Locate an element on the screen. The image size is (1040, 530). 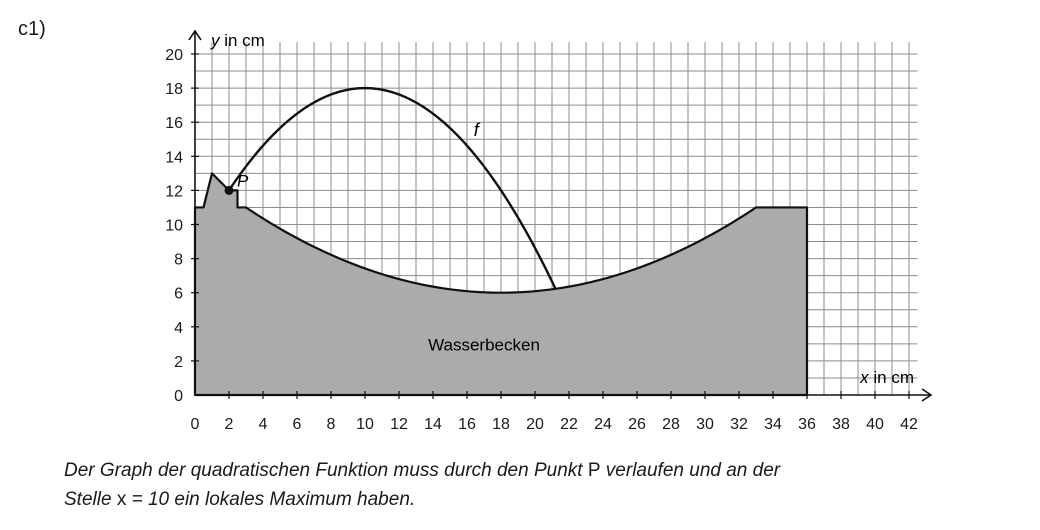
function-f-label: f is located at coordinates (477, 130).